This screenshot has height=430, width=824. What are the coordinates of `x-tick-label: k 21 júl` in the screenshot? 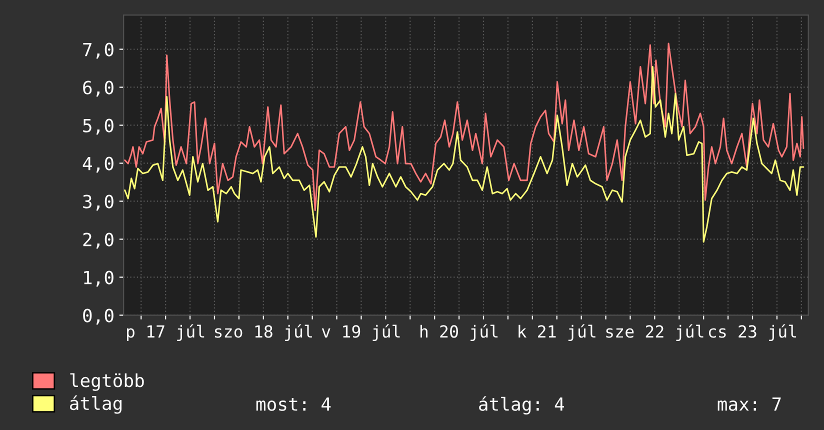 It's located at (557, 333).